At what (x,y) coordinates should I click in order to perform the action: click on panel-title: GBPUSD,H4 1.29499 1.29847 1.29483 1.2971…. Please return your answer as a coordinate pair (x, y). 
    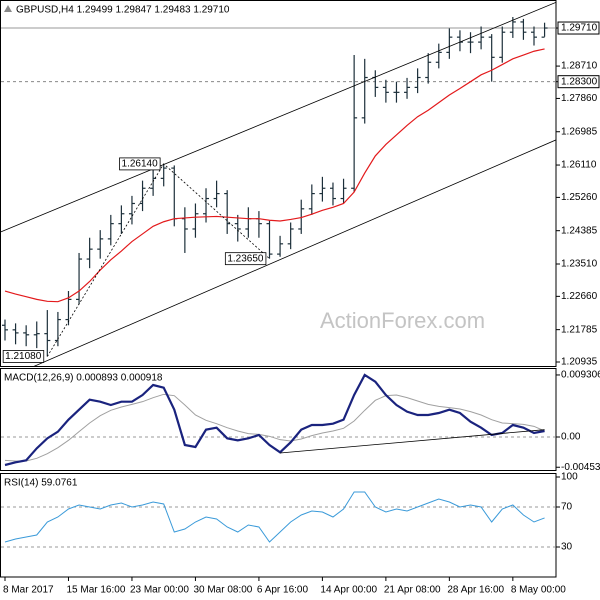
    Looking at the image, I should click on (123, 10).